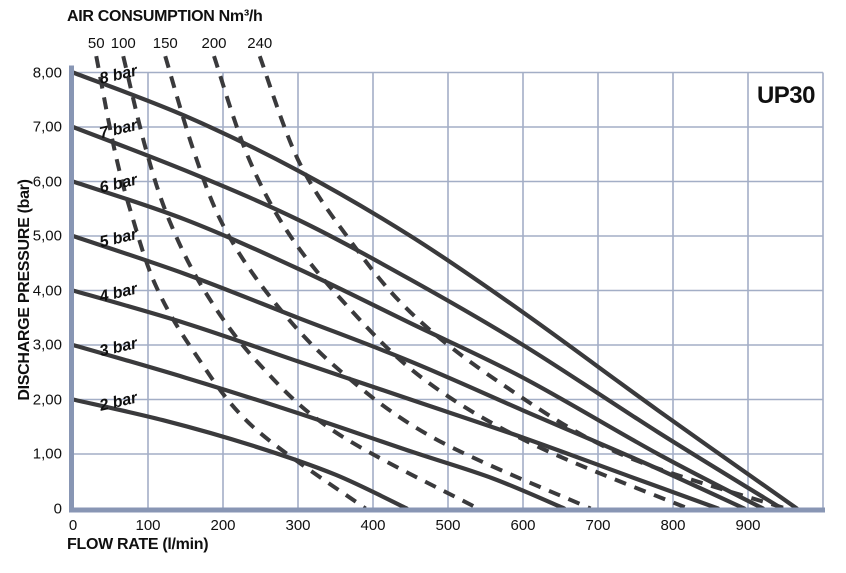  What do you see at coordinates (47, 399) in the screenshot?
I see `y-tick-label-2: 2,00` at bounding box center [47, 399].